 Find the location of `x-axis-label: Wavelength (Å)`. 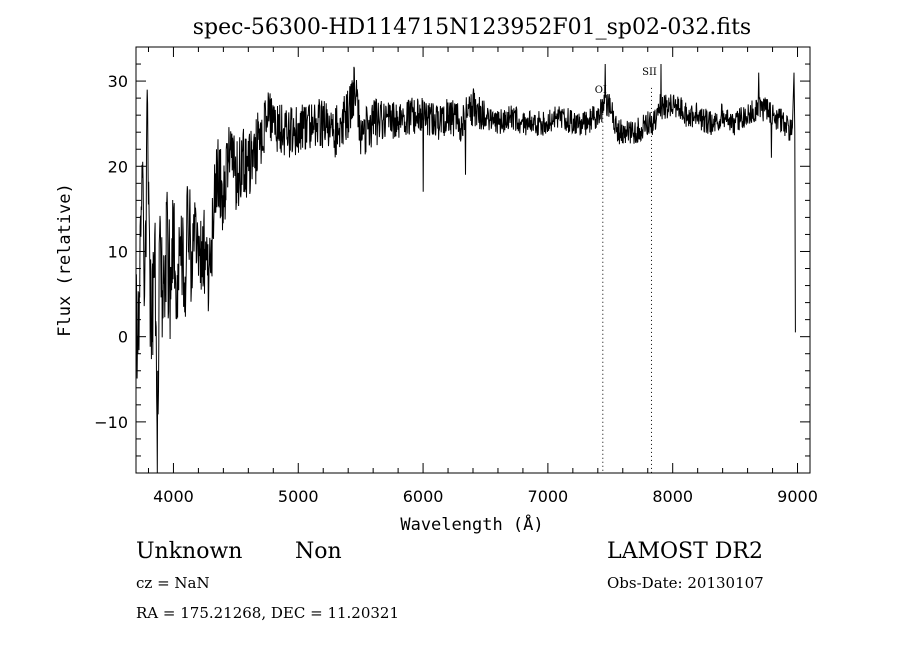

x-axis-label: Wavelength (Å) is located at coordinates (471, 524).